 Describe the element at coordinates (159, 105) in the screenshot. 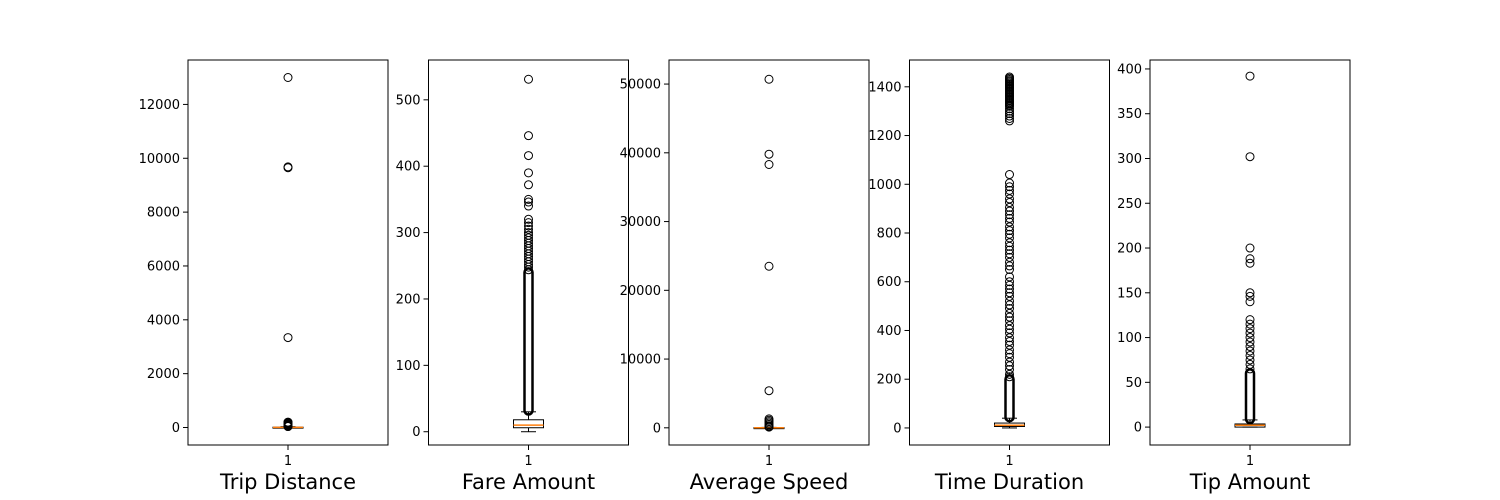

I see `y-tick-label: 12000` at that location.